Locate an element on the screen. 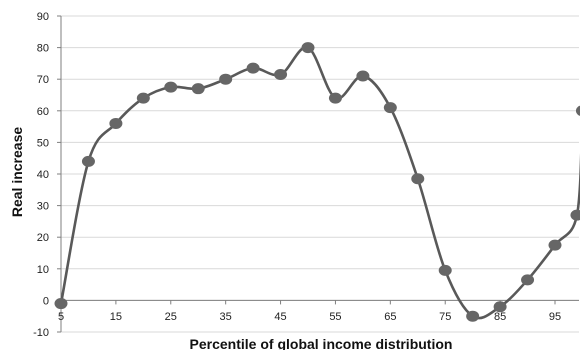 This screenshot has height=350, width=580. x-tick-label: 55 is located at coordinates (335, 317).